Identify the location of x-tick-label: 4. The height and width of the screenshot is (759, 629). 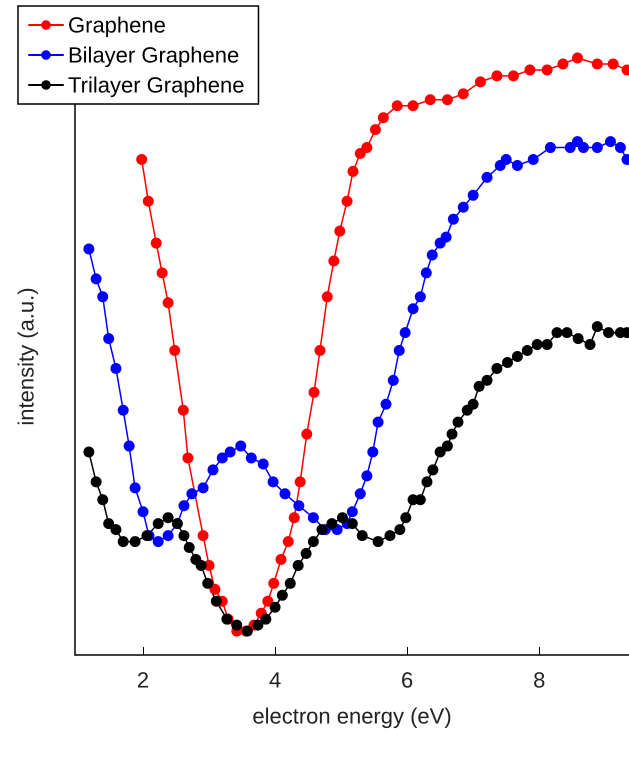
(275, 680).